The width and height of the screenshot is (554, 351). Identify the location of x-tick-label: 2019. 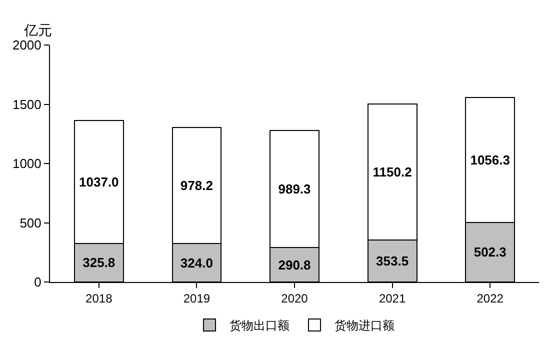
(196, 298).